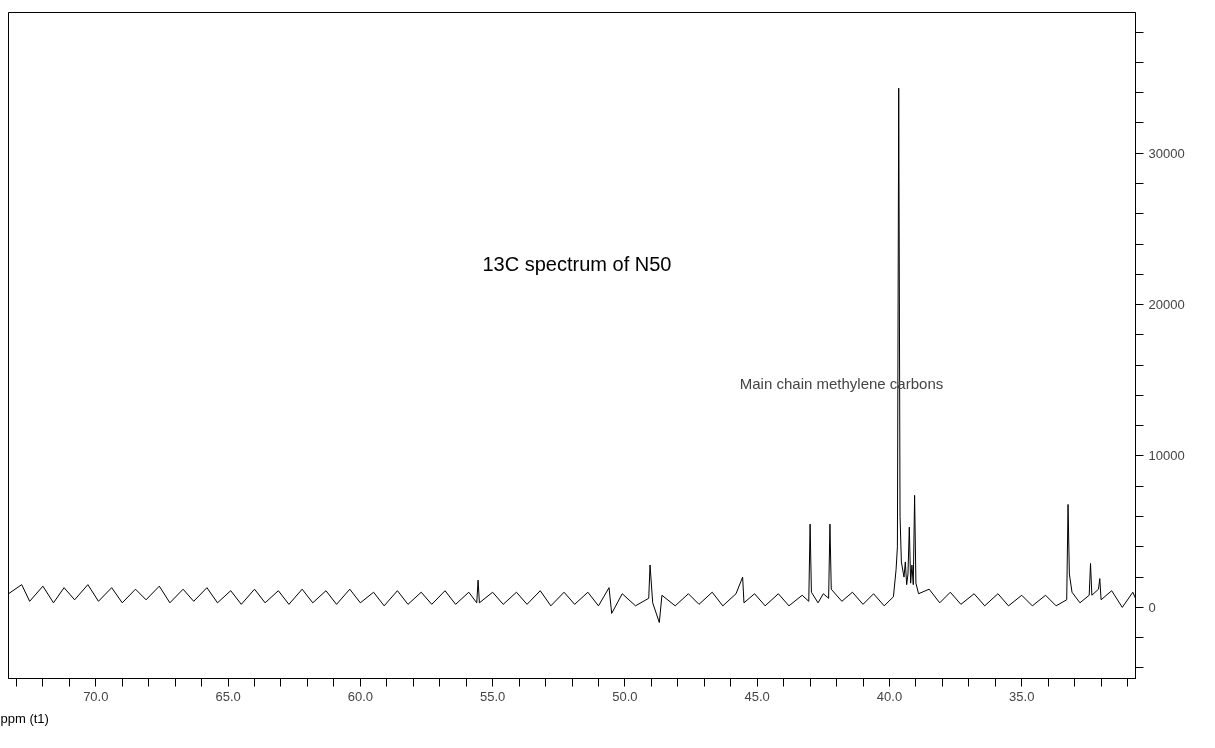 The width and height of the screenshot is (1215, 748). What do you see at coordinates (625, 696) in the screenshot?
I see `x-tick-label: 50.0` at bounding box center [625, 696].